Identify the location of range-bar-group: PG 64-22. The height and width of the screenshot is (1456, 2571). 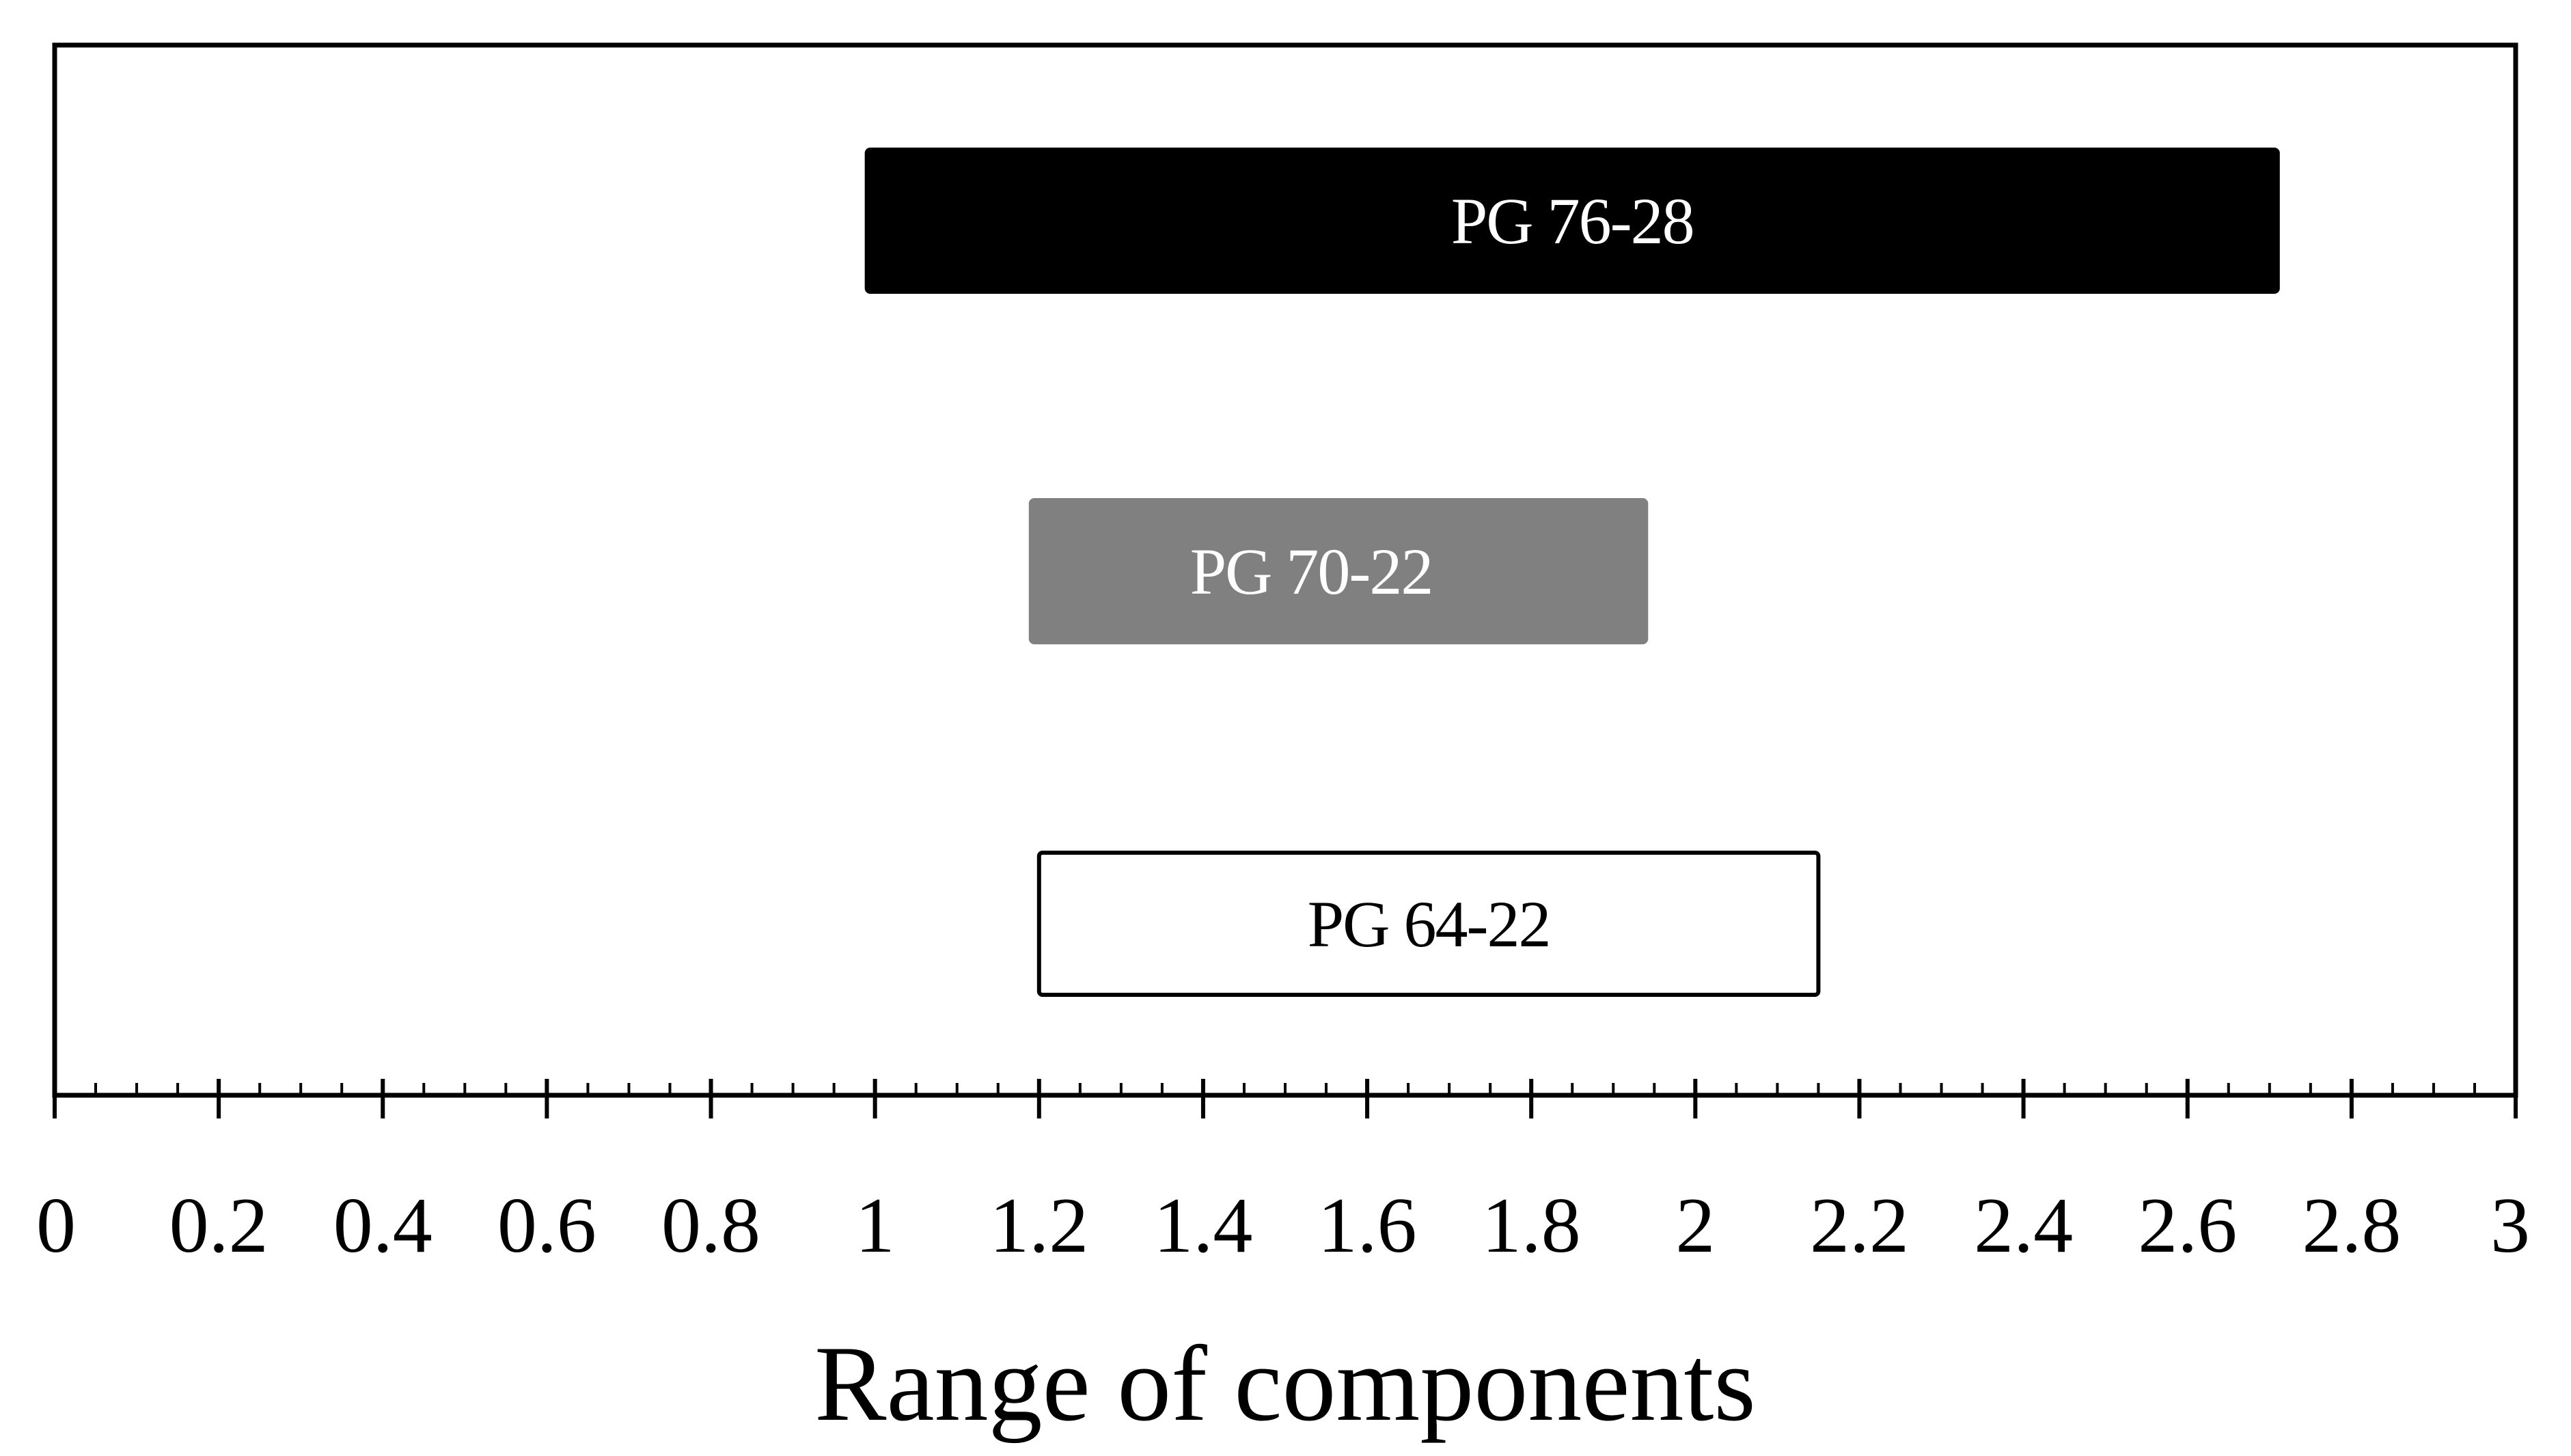
(1428, 924).